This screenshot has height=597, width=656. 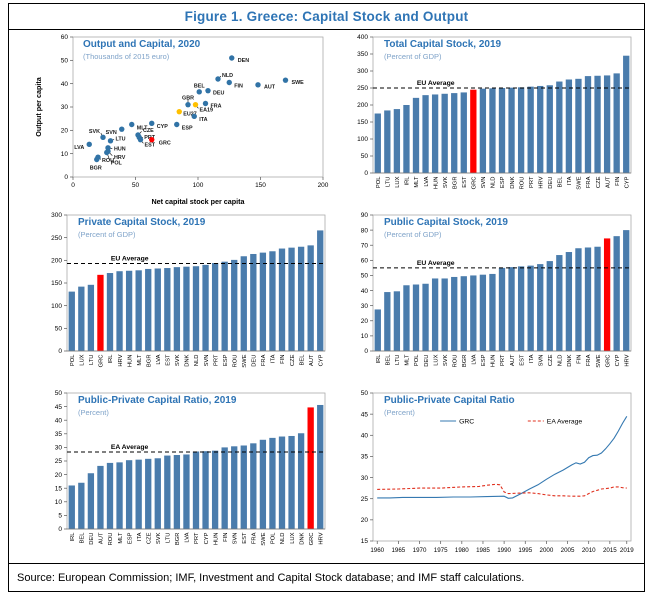 I want to click on svg-text: GBR, so click(x=188, y=98).